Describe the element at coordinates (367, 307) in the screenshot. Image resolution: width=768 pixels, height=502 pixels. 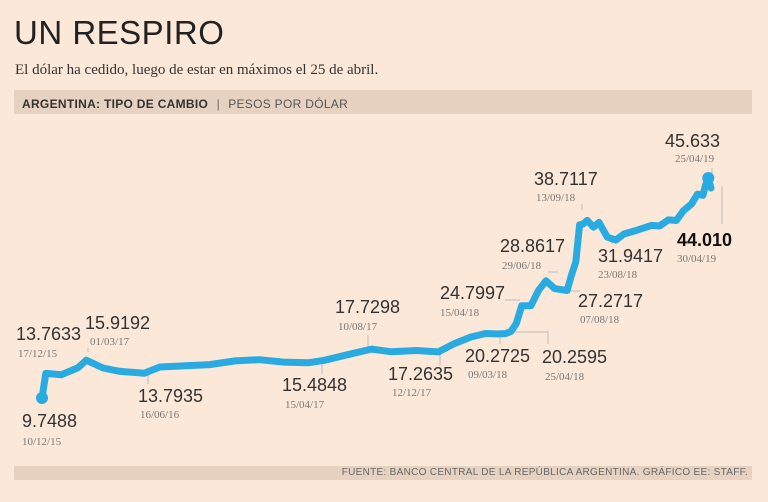
I see `data-label-value: 17.7298` at that location.